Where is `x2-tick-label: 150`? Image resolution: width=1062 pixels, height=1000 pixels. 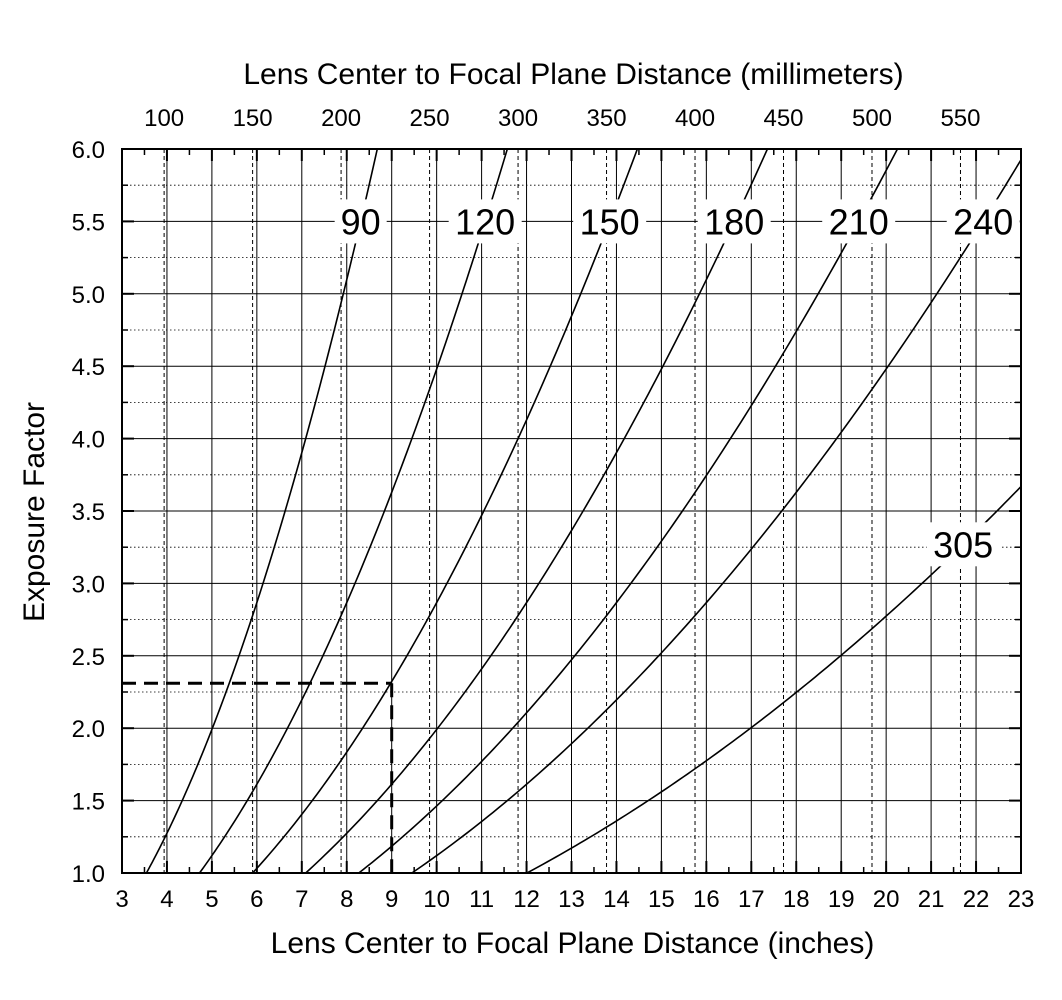 x2-tick-label: 150 is located at coordinates (253, 118).